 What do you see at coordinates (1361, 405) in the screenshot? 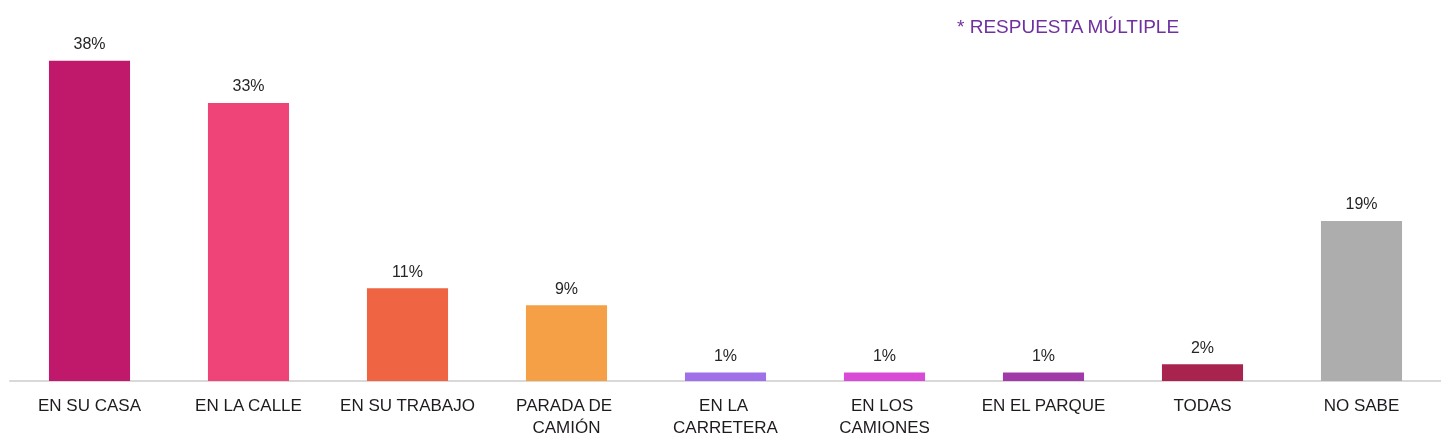
I see `x-tick-label: NO SABE` at bounding box center [1361, 405].